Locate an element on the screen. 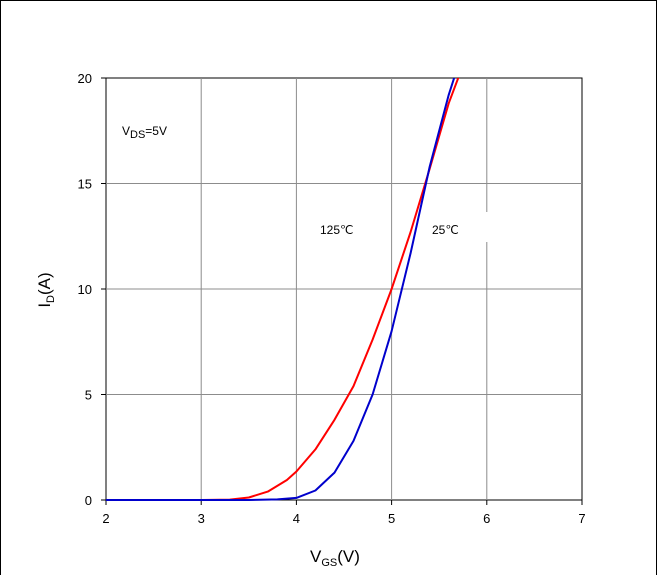 This screenshot has width=657, height=575. y-axis-label: ID(A) is located at coordinates (46, 289).